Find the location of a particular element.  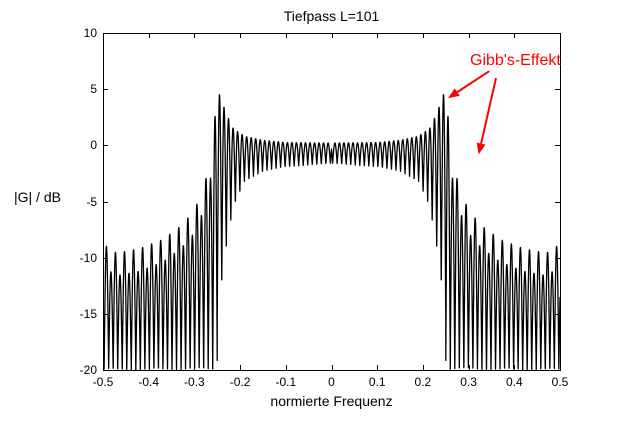

y-tick-label: 0 is located at coordinates (93, 145).